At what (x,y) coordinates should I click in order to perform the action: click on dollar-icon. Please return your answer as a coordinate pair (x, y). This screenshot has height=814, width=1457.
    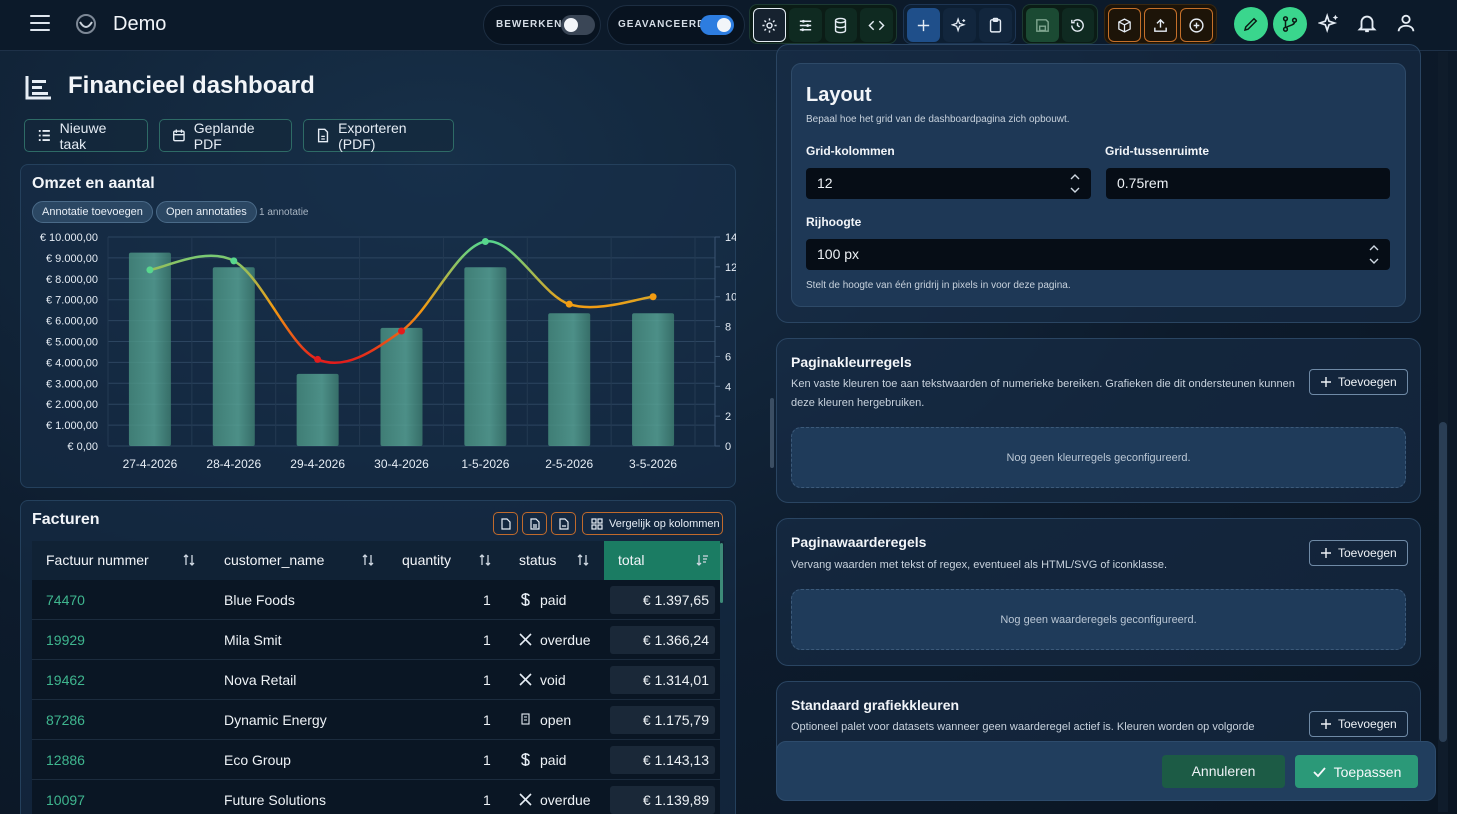
    Looking at the image, I should click on (525, 759).